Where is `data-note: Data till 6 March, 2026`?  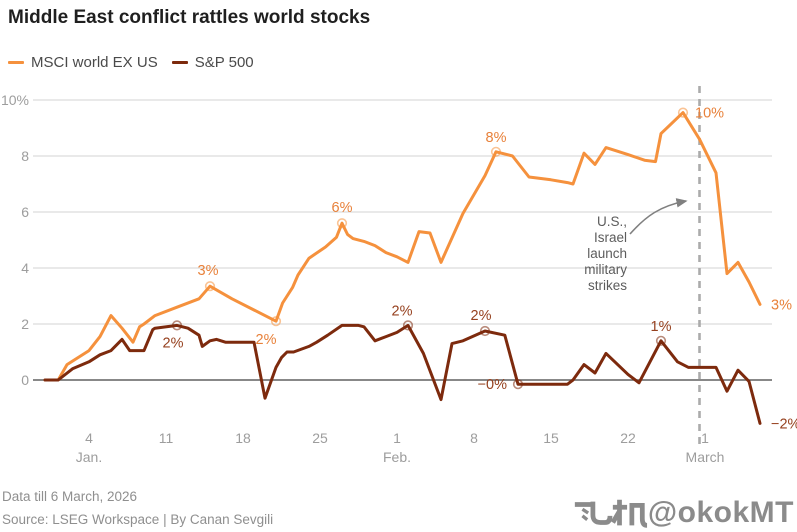 data-note: Data till 6 March, 2026 is located at coordinates (70, 496).